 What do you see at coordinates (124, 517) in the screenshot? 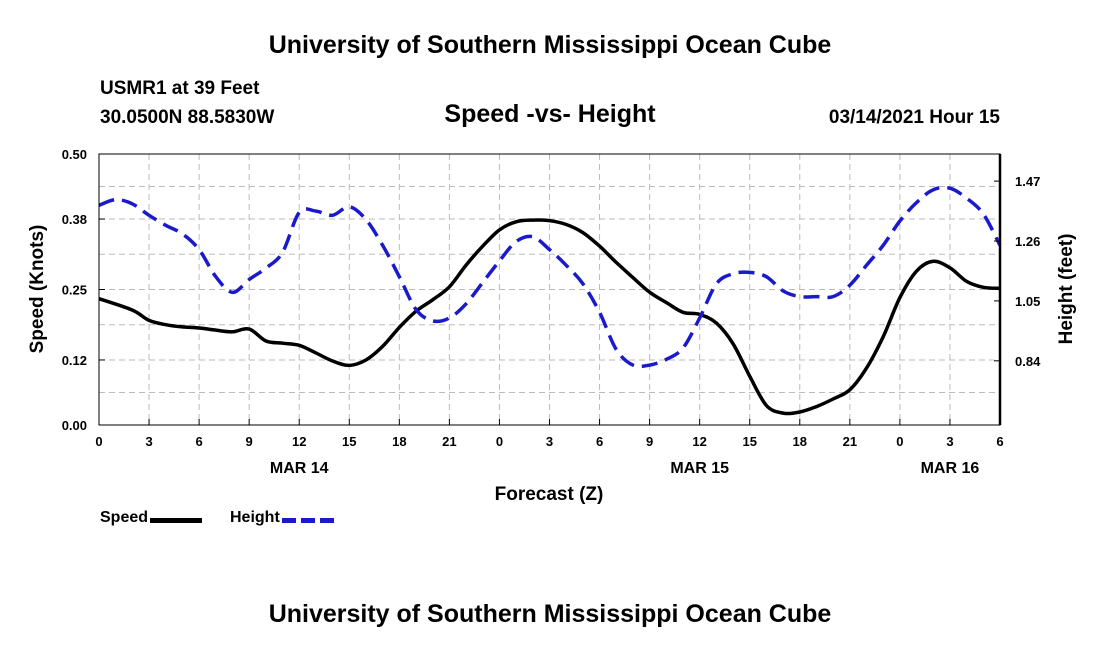
I see `legend-speed-label: Speed` at bounding box center [124, 517].